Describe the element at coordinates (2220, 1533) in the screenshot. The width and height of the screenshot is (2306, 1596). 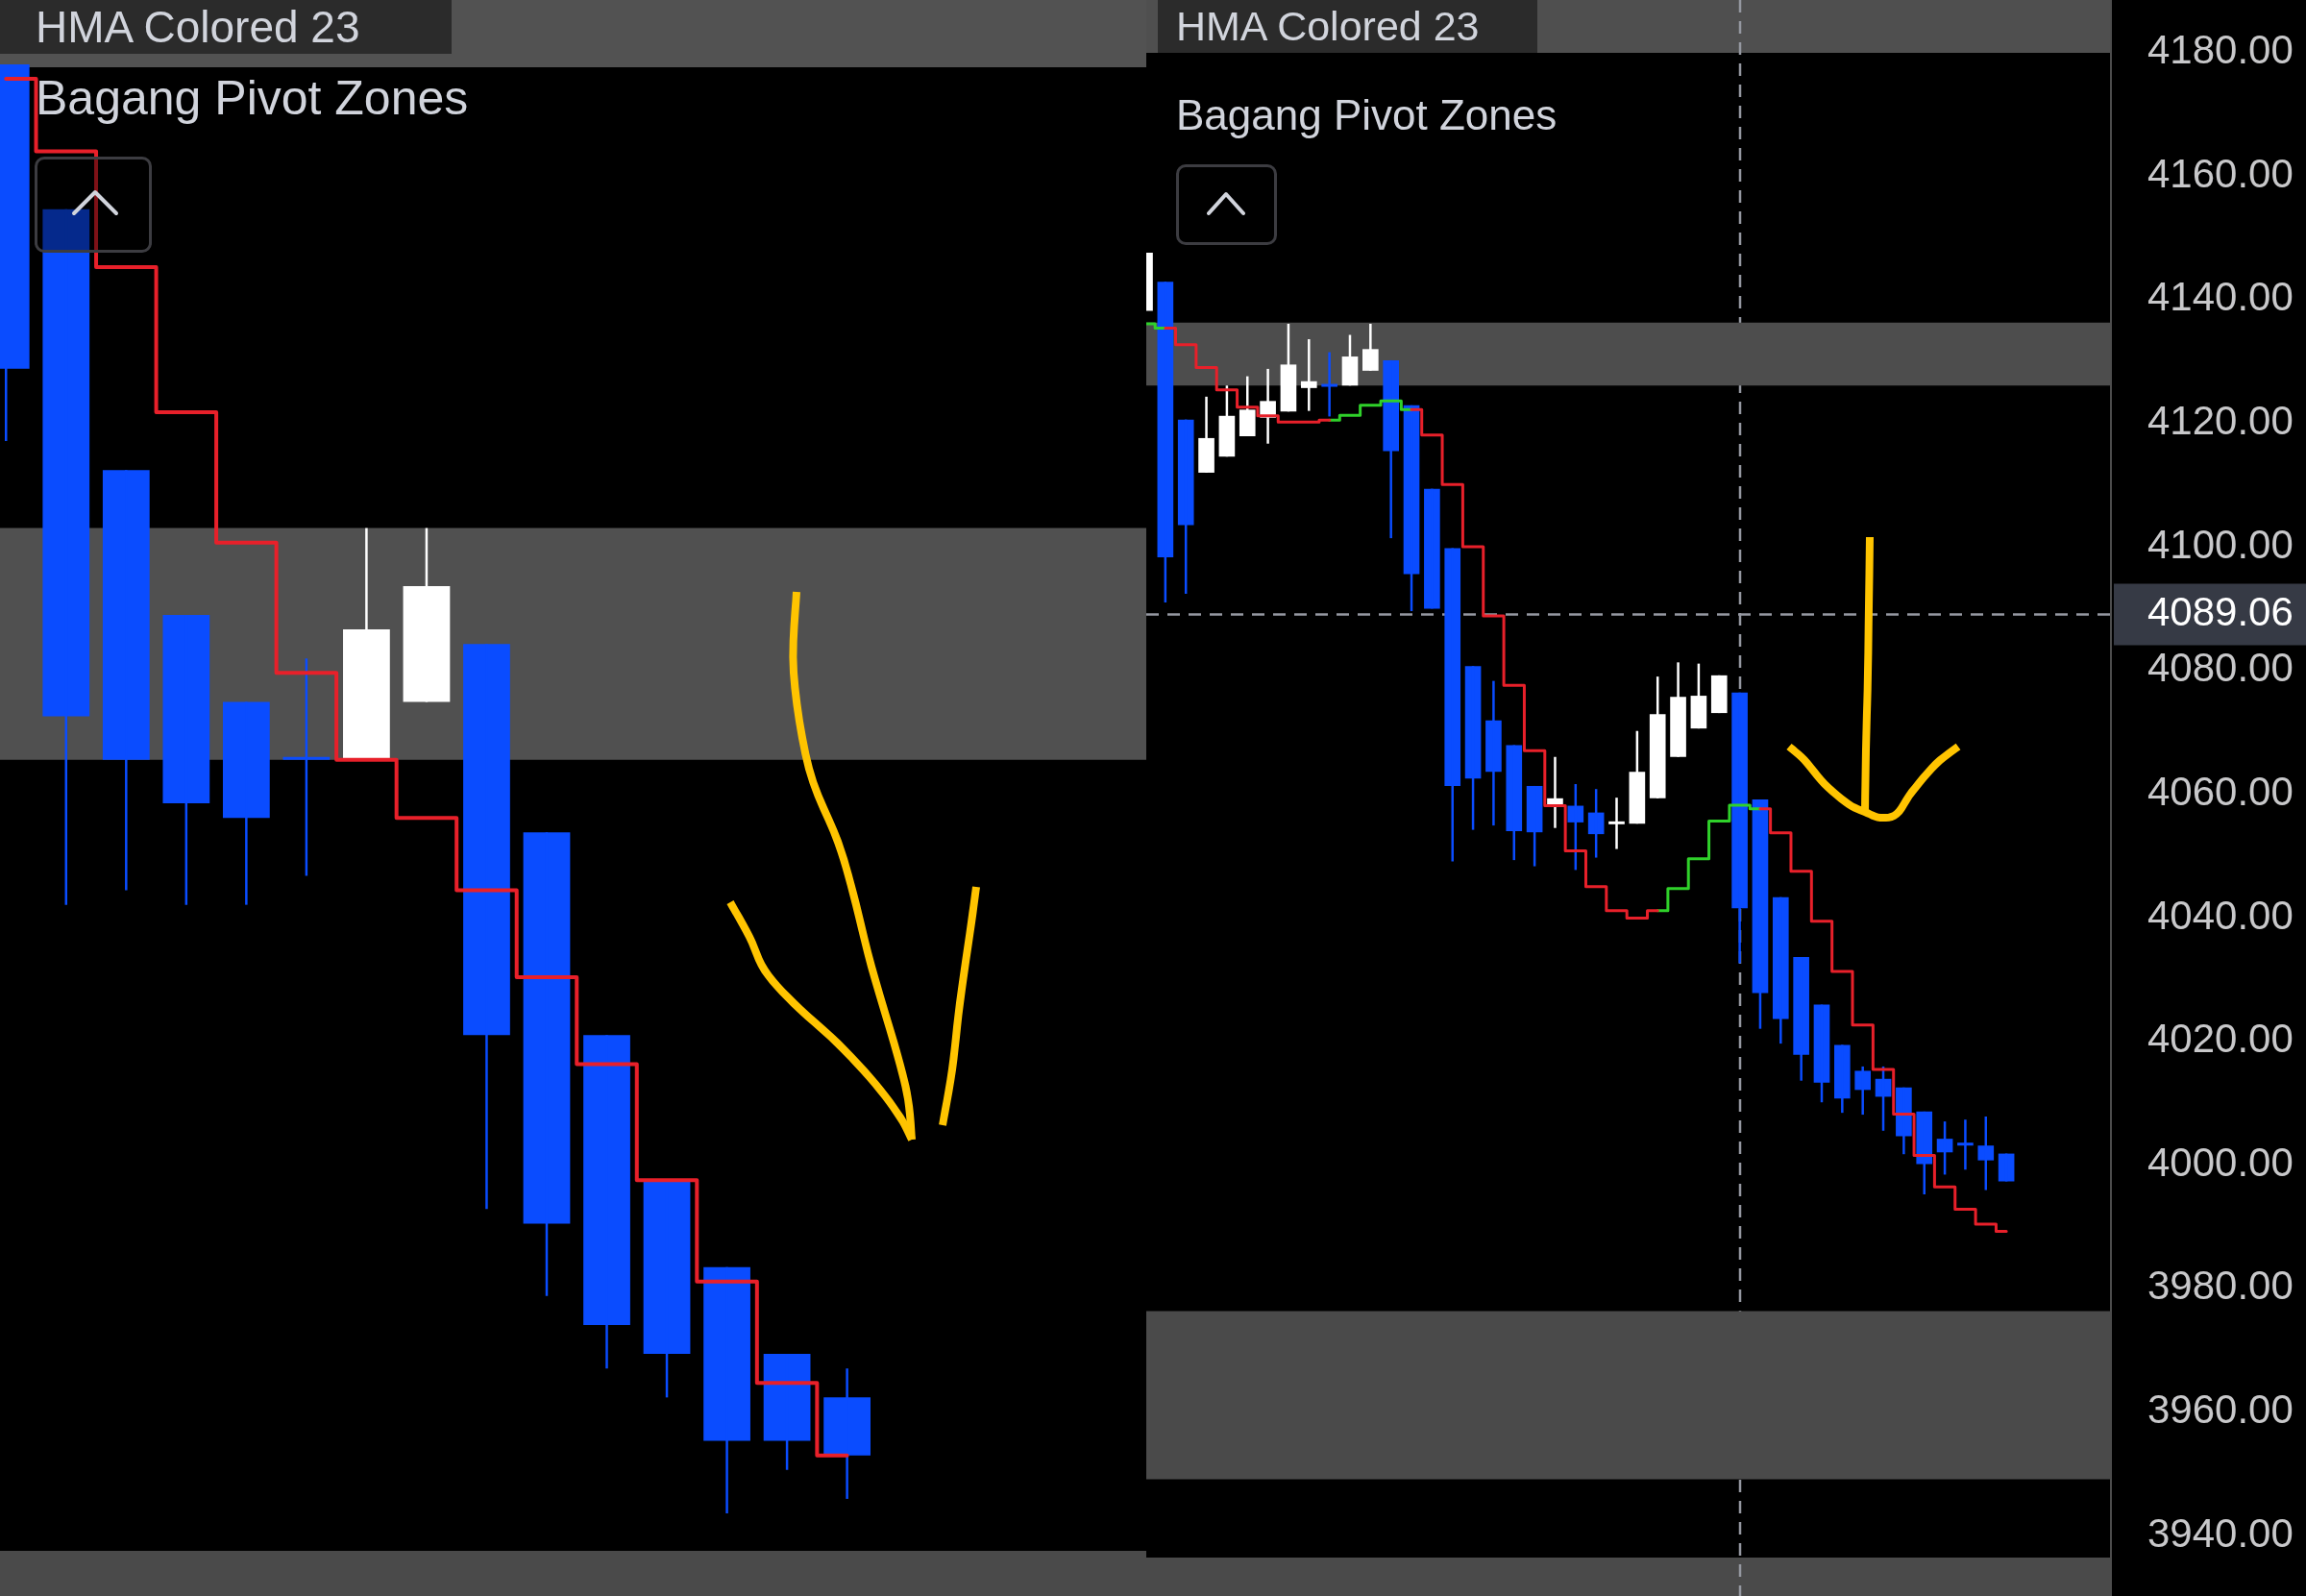
I see `y-tick-label: 3940.00` at that location.